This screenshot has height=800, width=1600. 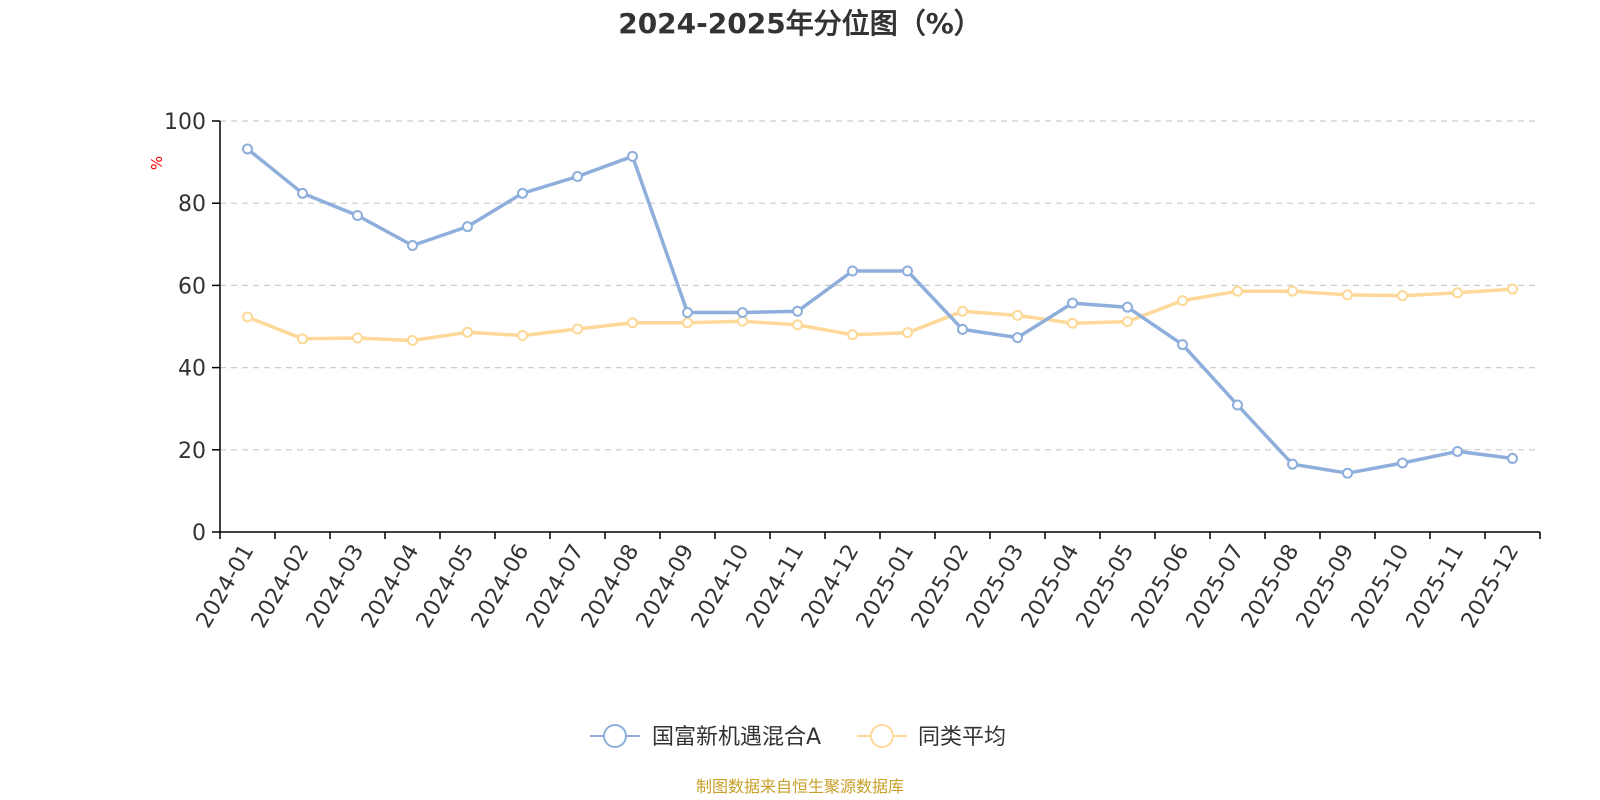 I want to click on legend-item-0: 国富新机遇混合A, so click(x=705, y=737).